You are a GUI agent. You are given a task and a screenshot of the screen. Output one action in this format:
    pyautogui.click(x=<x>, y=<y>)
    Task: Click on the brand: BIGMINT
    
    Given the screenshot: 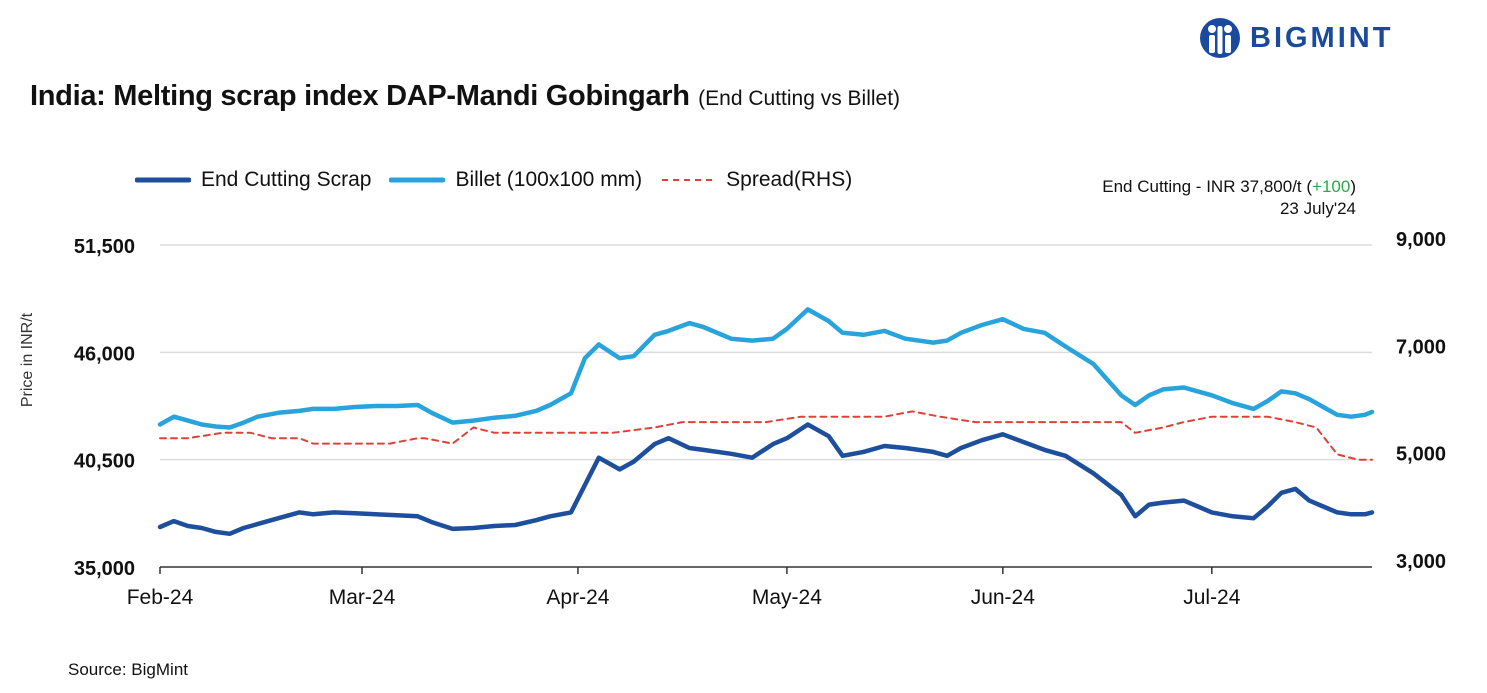 What is the action you would take?
    pyautogui.click(x=1295, y=38)
    